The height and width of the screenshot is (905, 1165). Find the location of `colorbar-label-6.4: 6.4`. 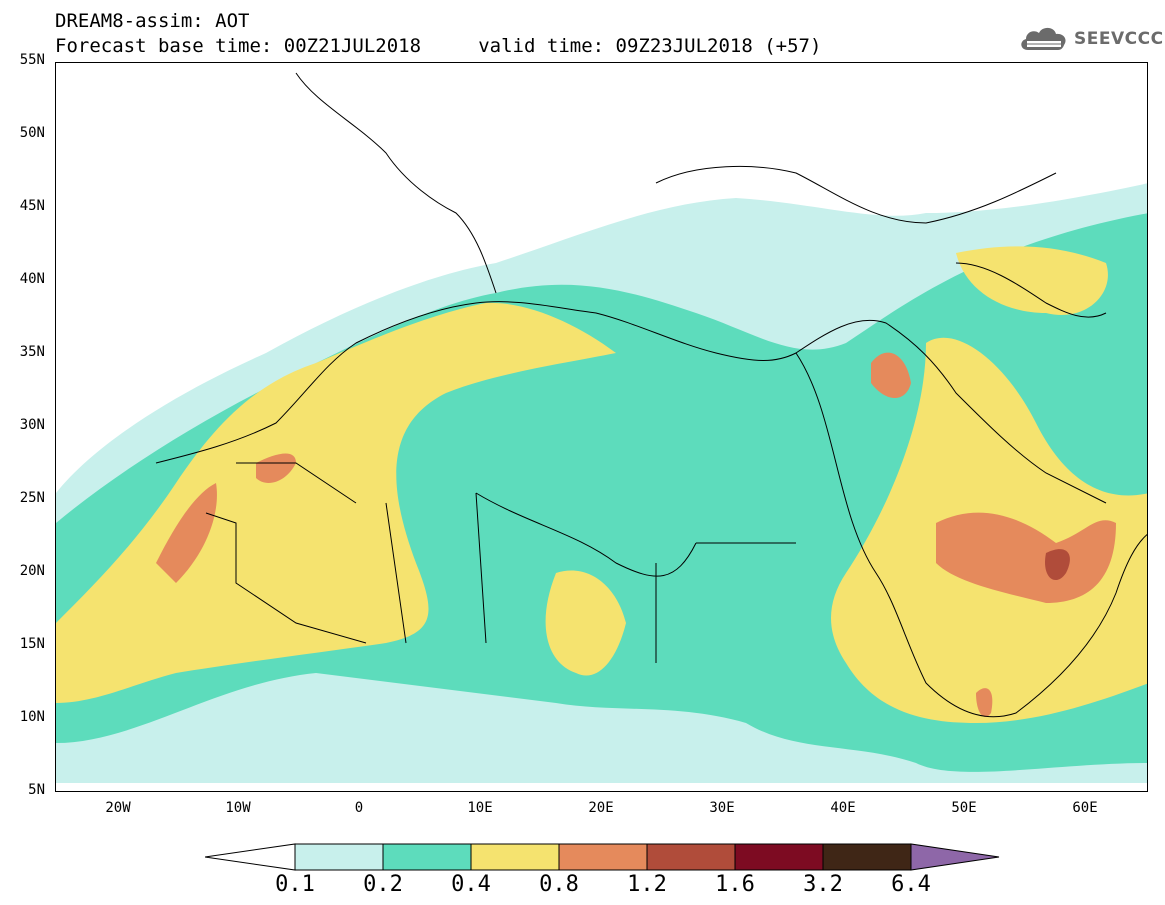

colorbar-label-6.4: 6.4 is located at coordinates (911, 884).